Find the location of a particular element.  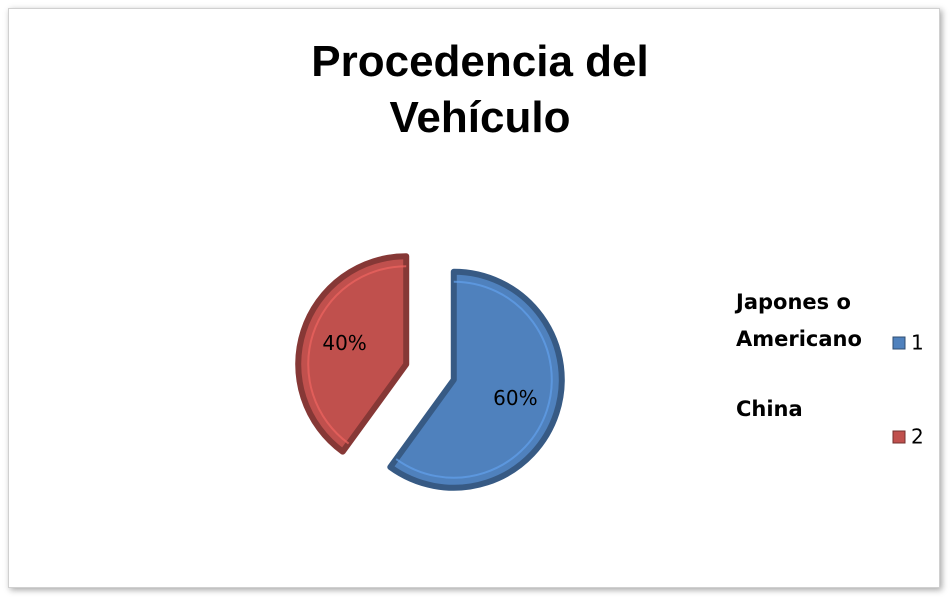

data-label: 40% is located at coordinates (344, 343).